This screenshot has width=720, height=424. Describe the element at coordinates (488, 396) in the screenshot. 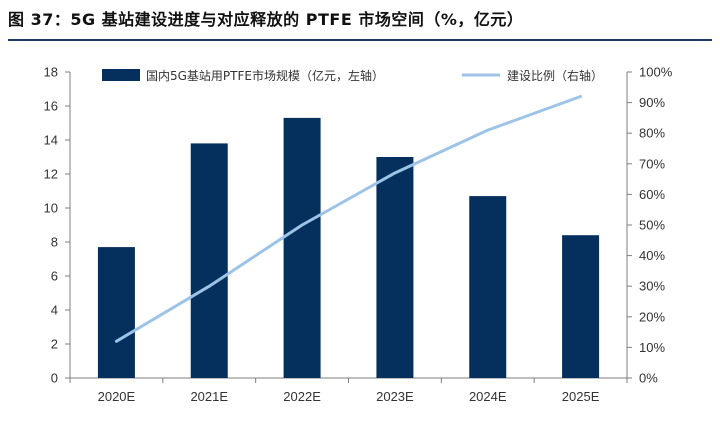

I see `x-tick-label: 2024E` at that location.